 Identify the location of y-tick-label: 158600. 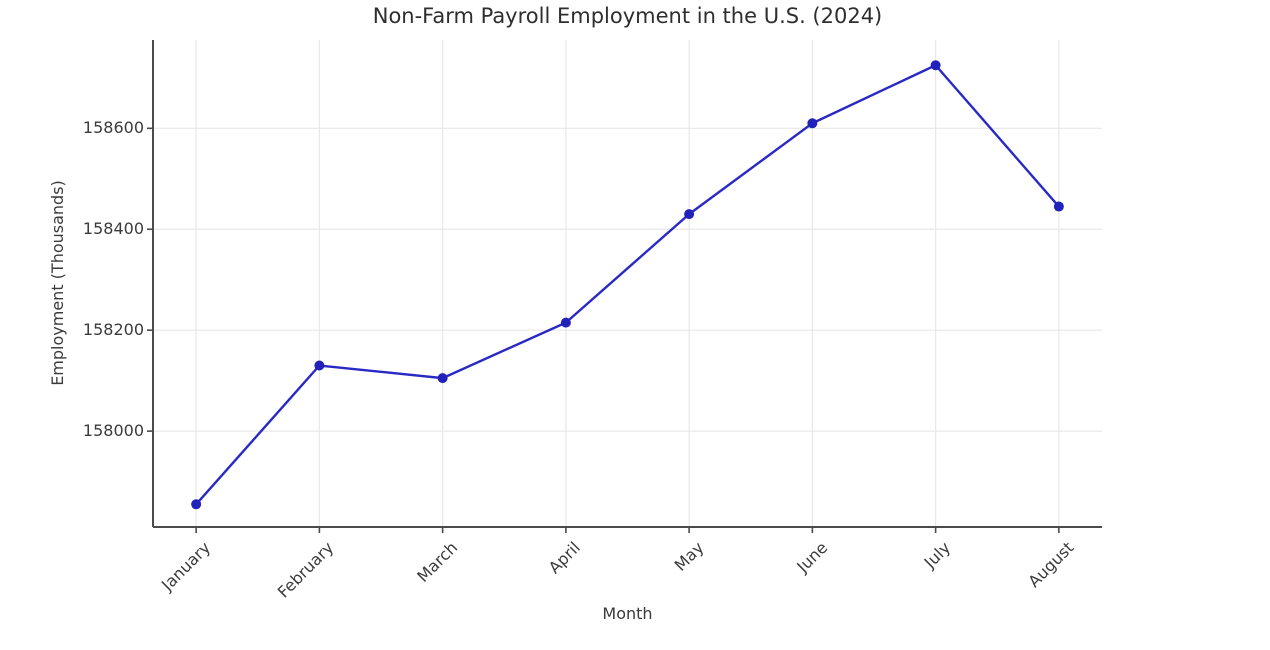
(113, 128).